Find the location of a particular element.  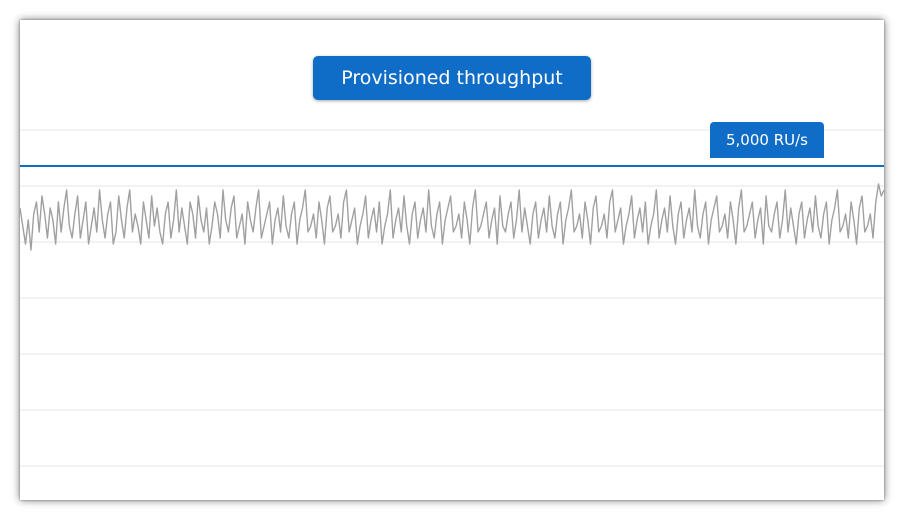

series-group is located at coordinates (452, 217).